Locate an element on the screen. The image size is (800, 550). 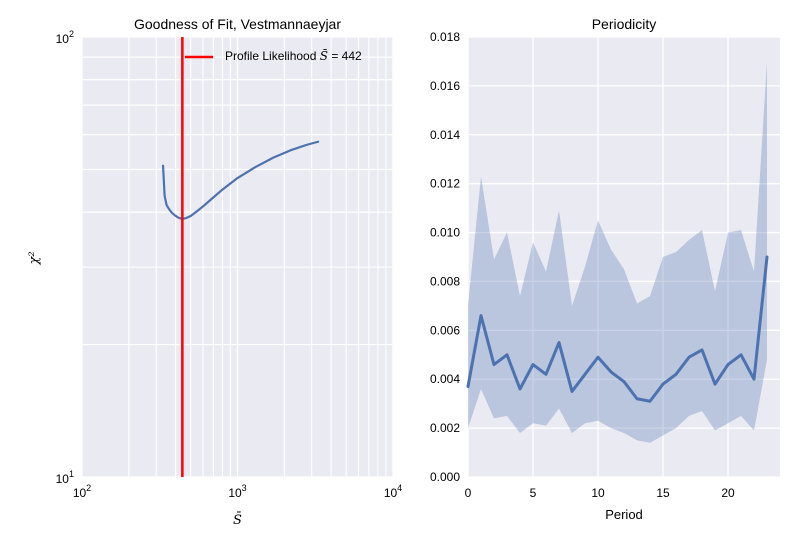
x-tick-label: 10³ is located at coordinates (237, 491).